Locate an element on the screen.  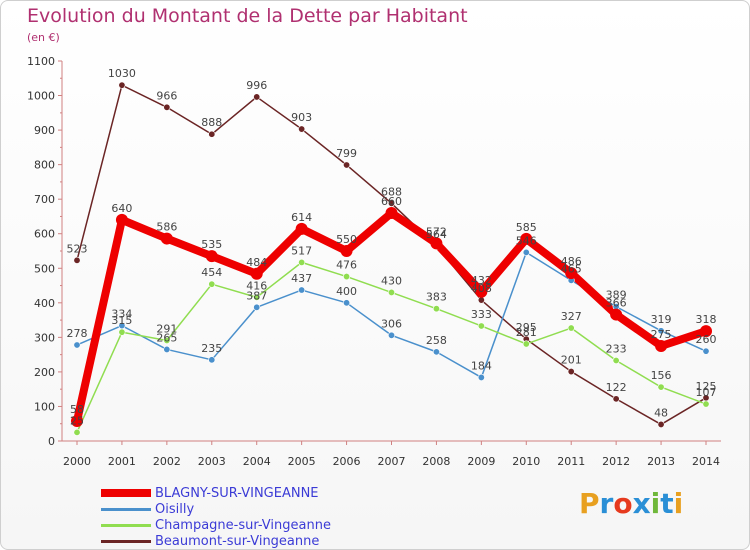
chart-unit-subtitle: (en €) is located at coordinates (43, 37).